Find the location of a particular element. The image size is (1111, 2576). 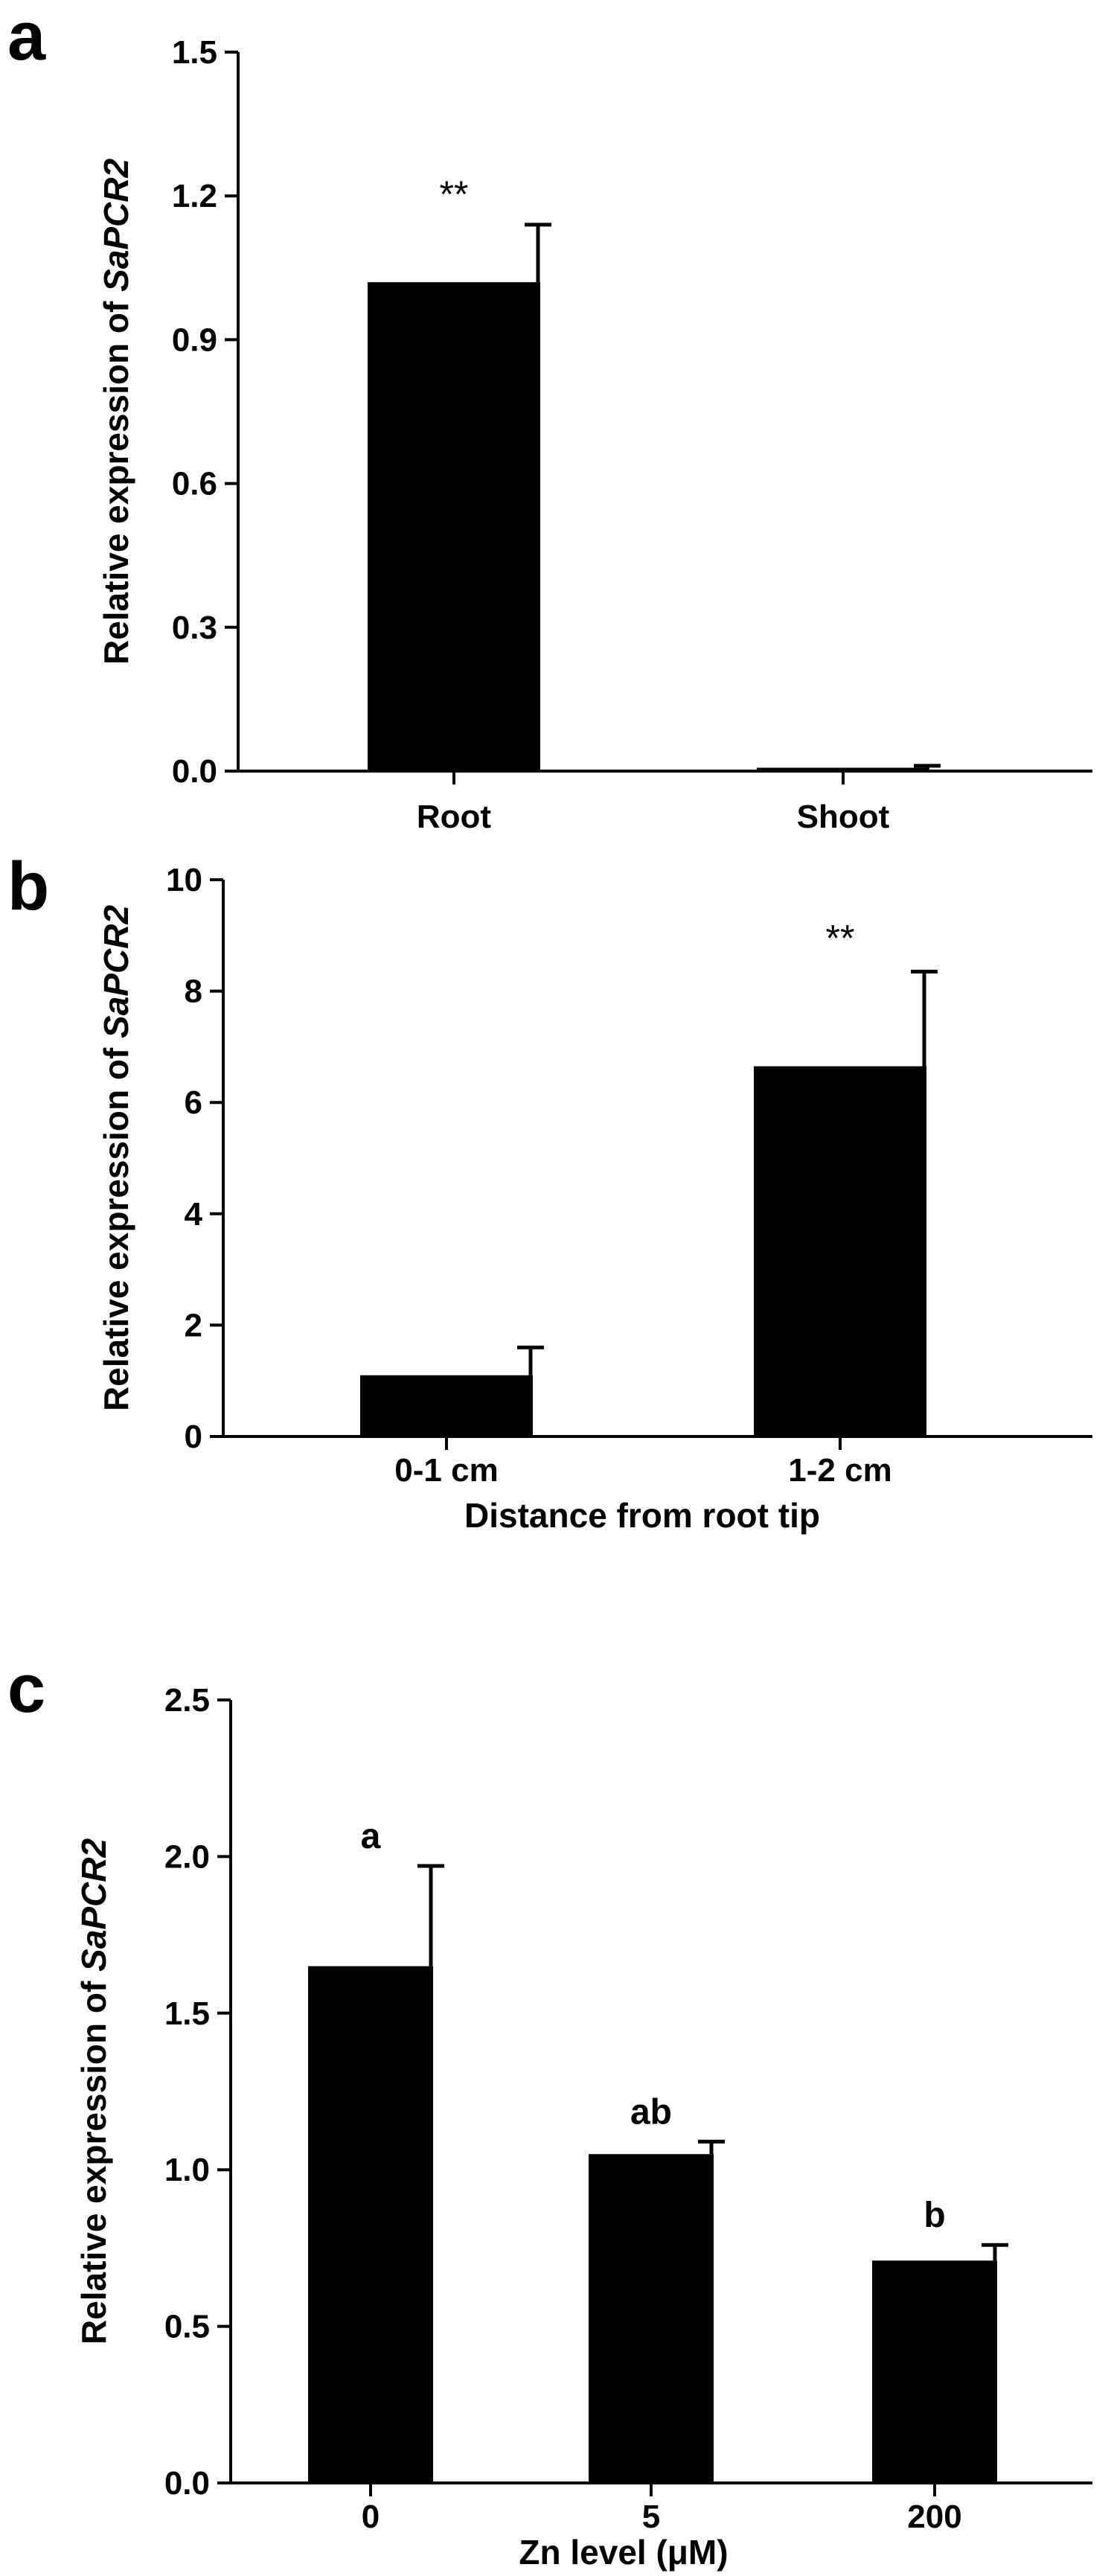

x-tick-label: 0 is located at coordinates (371, 2517).